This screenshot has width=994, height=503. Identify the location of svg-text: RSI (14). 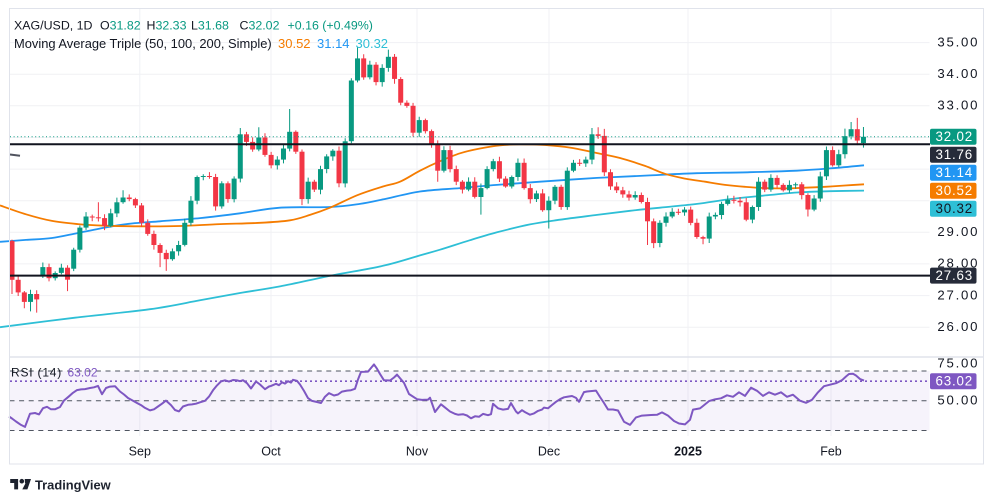
(36, 373).